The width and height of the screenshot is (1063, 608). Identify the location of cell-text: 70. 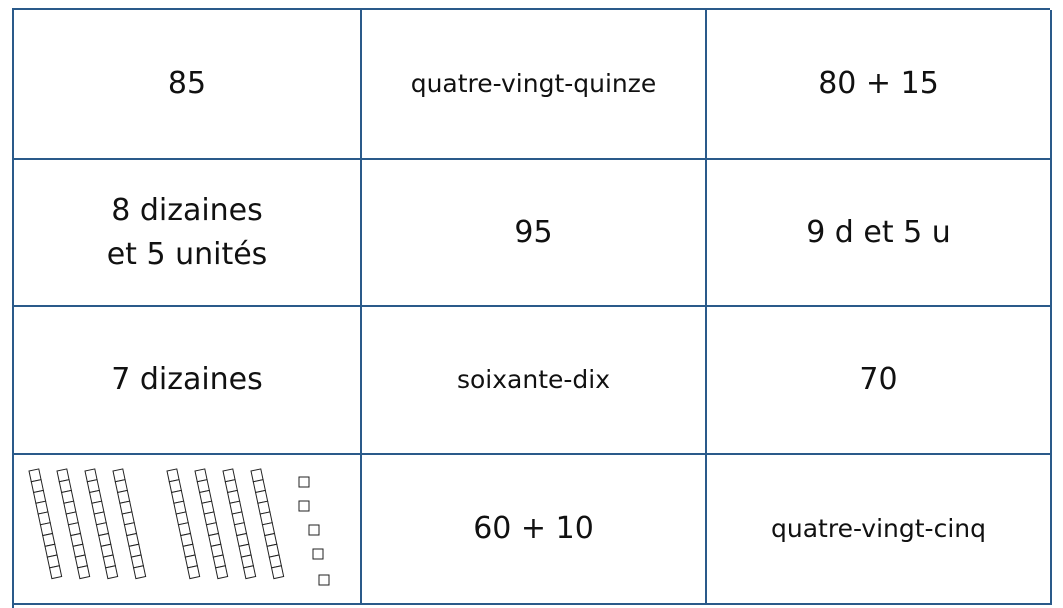
(878, 380).